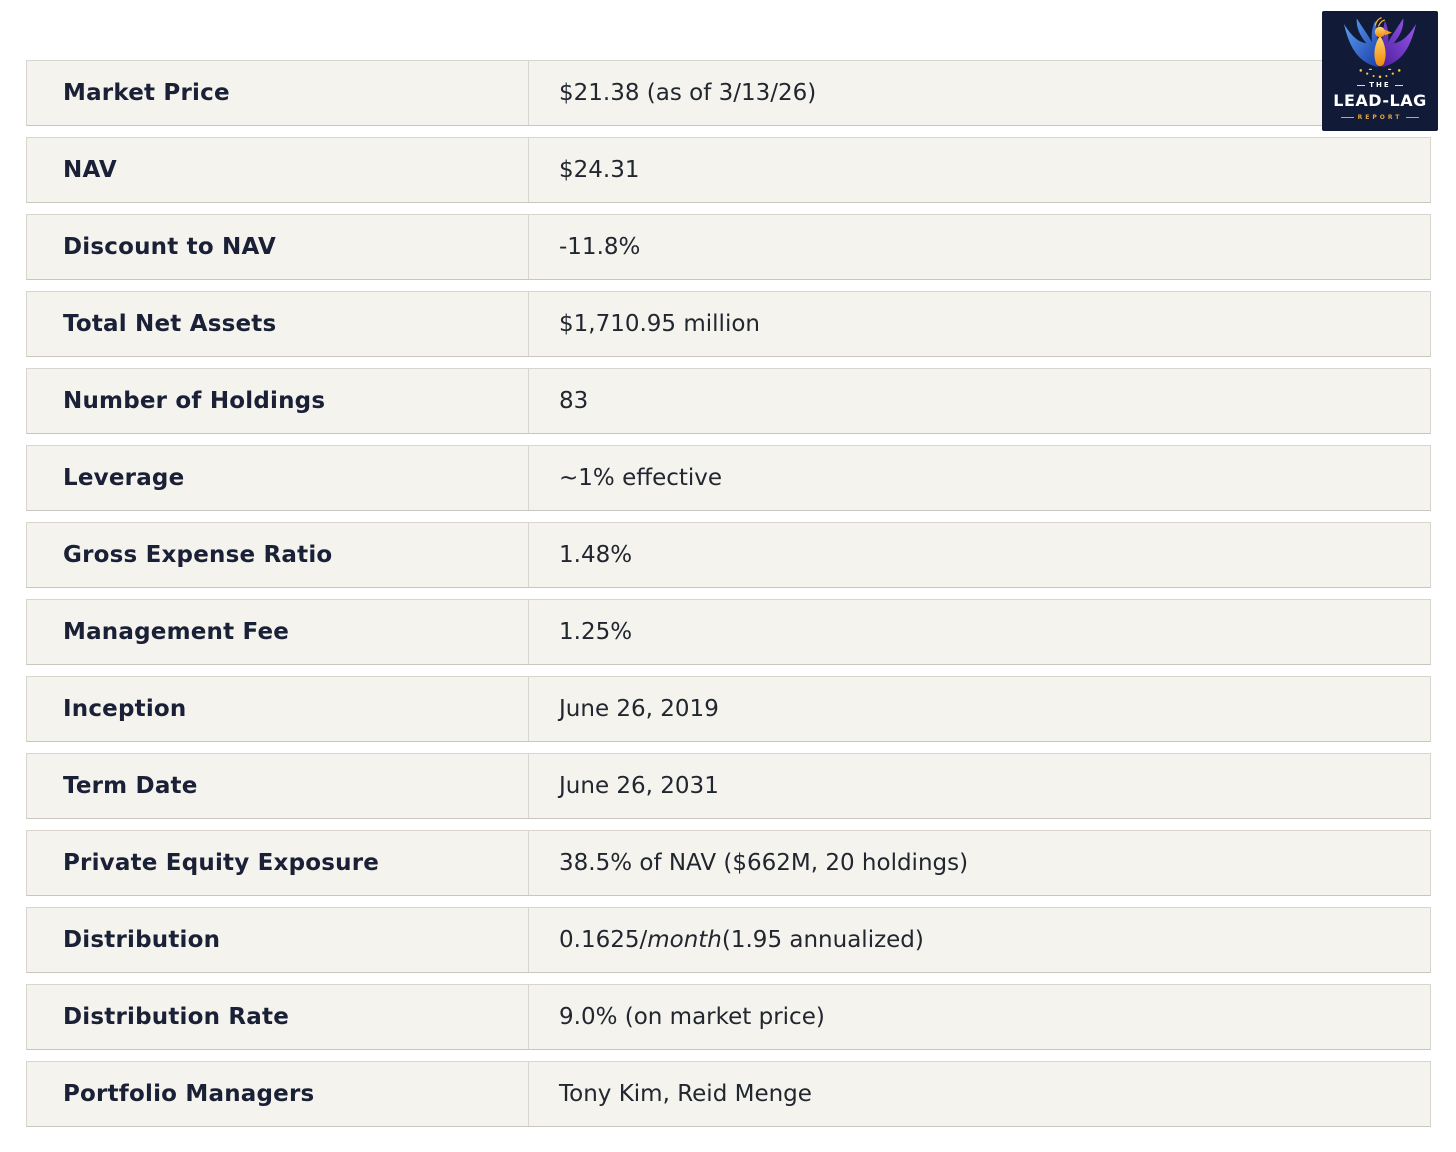  Describe the element at coordinates (639, 786) in the screenshot. I see `row-value: June 26, 2031` at that location.